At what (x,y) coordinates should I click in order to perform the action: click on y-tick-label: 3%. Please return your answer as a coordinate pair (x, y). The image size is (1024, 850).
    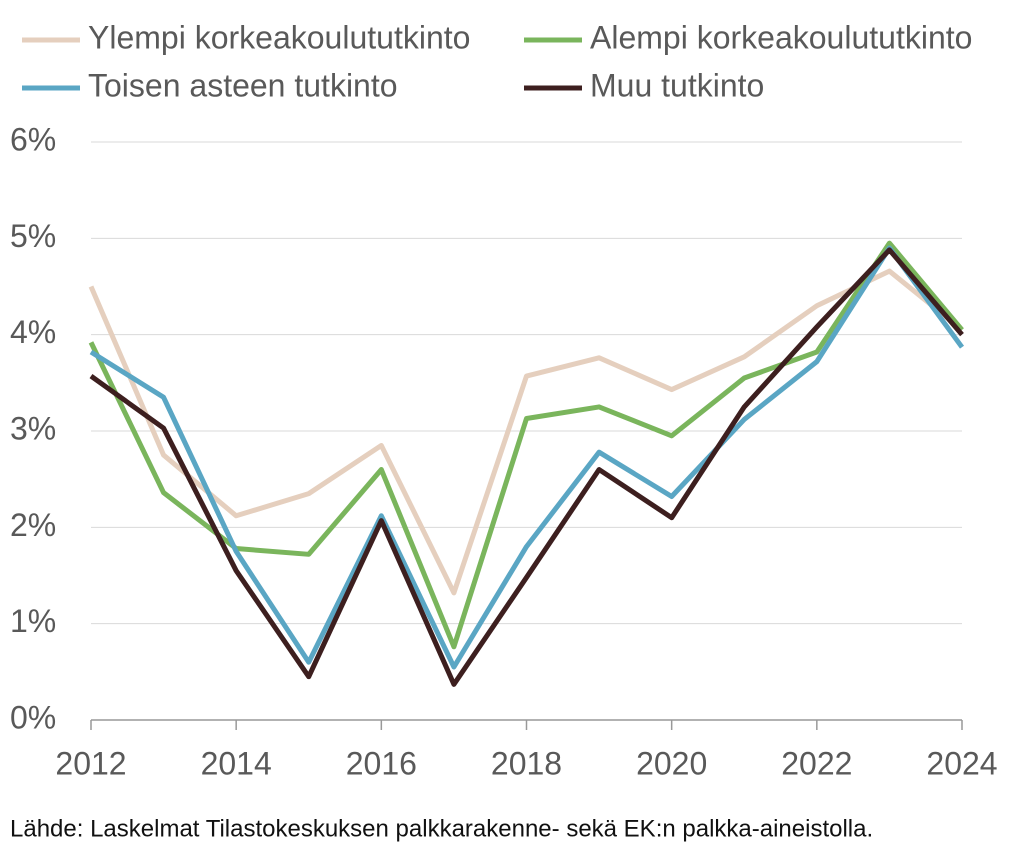
    Looking at the image, I should click on (33, 428).